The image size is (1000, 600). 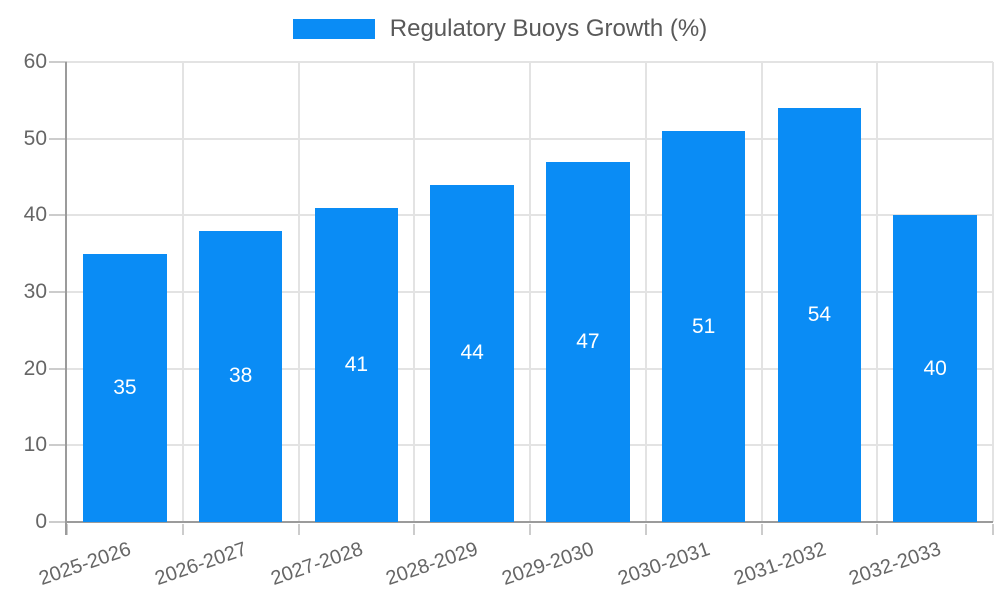 I want to click on y-axis-line, so click(x=66, y=298).